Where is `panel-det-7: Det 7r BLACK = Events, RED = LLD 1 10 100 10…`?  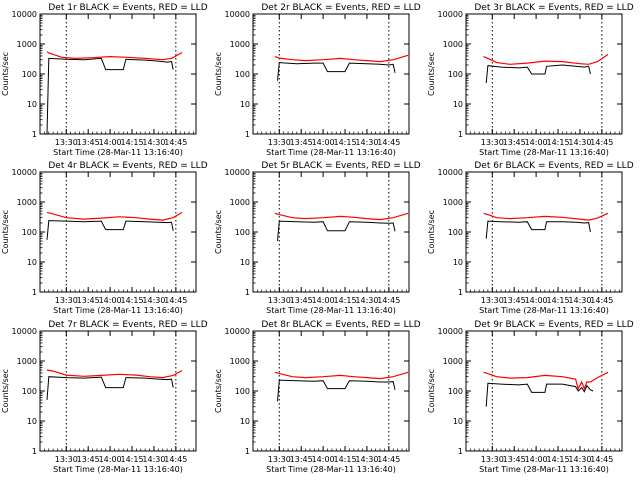
panel-det-7: Det 7r BLACK = Events, RED = LLD 1 10 100 10… is located at coordinates (104, 397).